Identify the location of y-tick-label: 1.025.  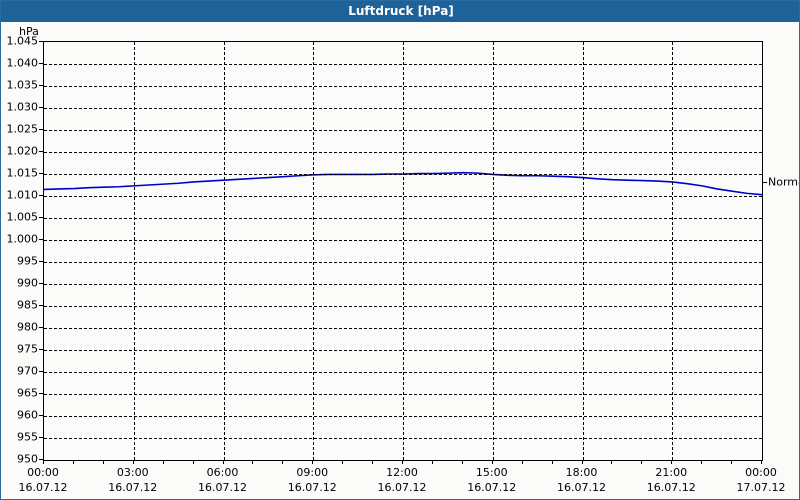
(22, 129).